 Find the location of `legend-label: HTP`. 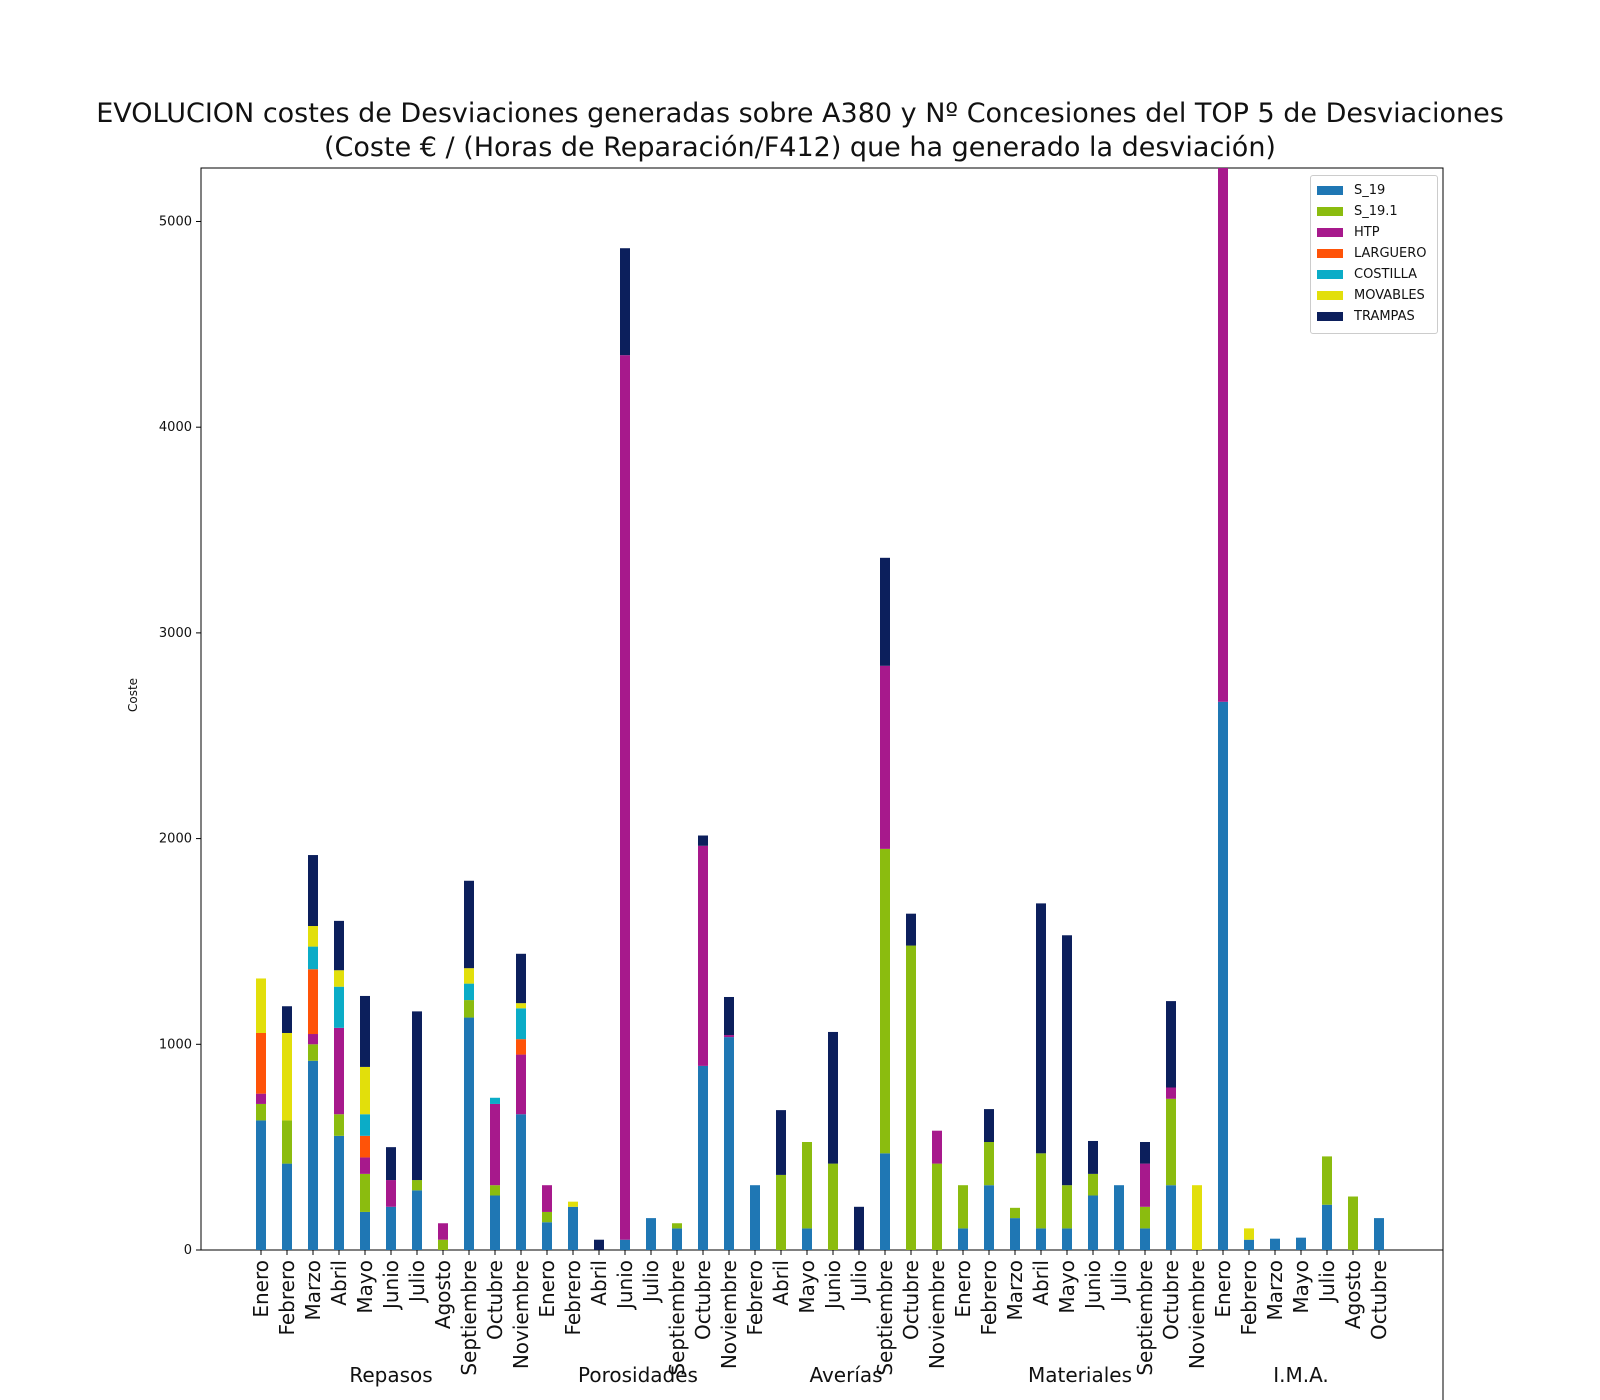

legend-label: HTP is located at coordinates (1367, 232).